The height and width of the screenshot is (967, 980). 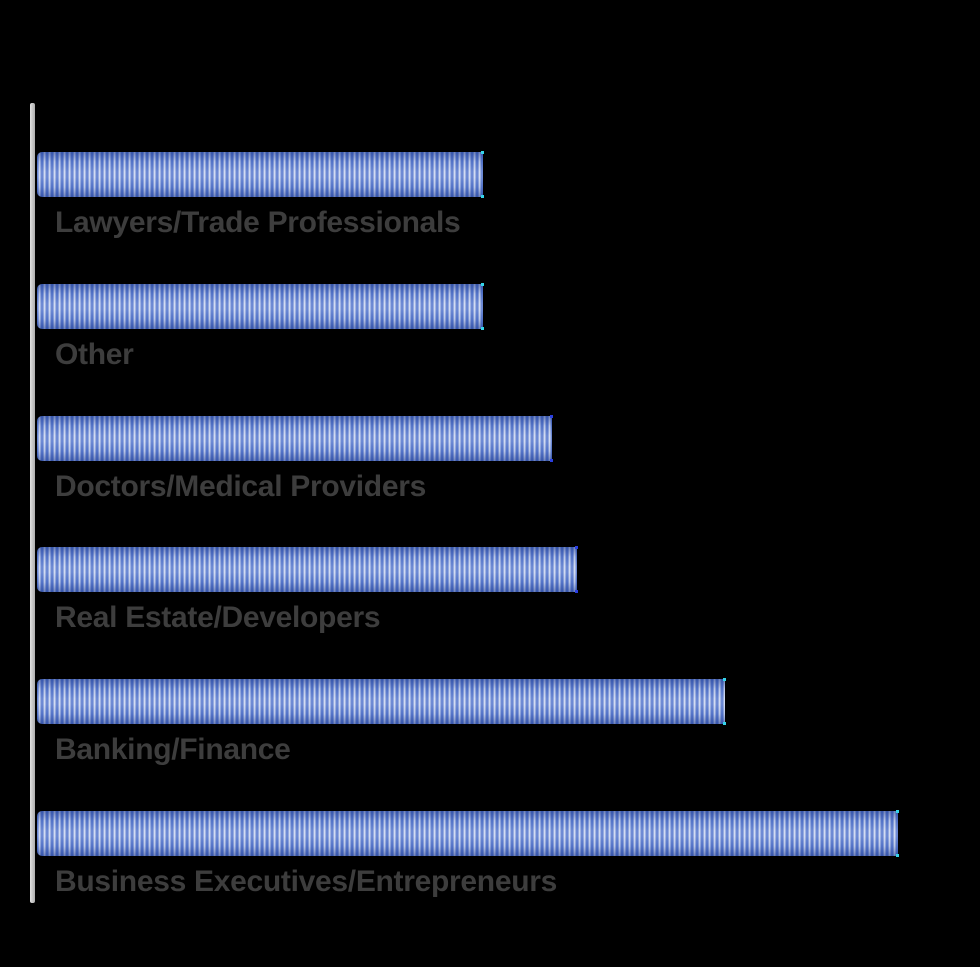 What do you see at coordinates (306, 881) in the screenshot?
I see `bar-label: Business Executives/Entrepreneurs` at bounding box center [306, 881].